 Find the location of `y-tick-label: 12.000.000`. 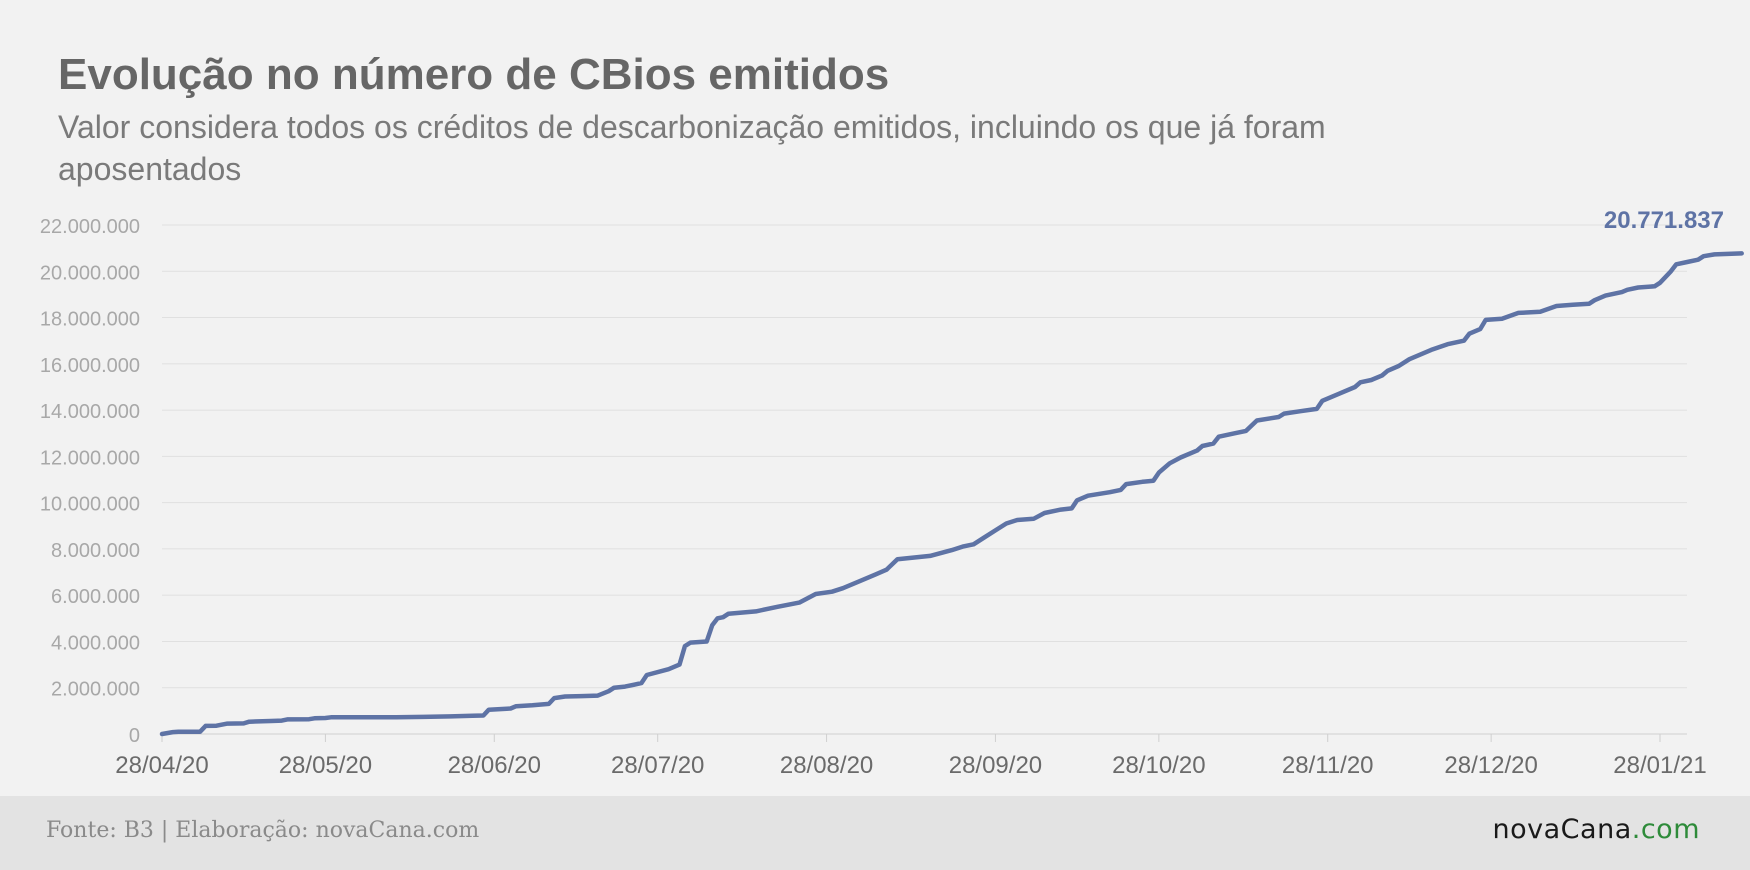

y-tick-label: 12.000.000 is located at coordinates (90, 458).